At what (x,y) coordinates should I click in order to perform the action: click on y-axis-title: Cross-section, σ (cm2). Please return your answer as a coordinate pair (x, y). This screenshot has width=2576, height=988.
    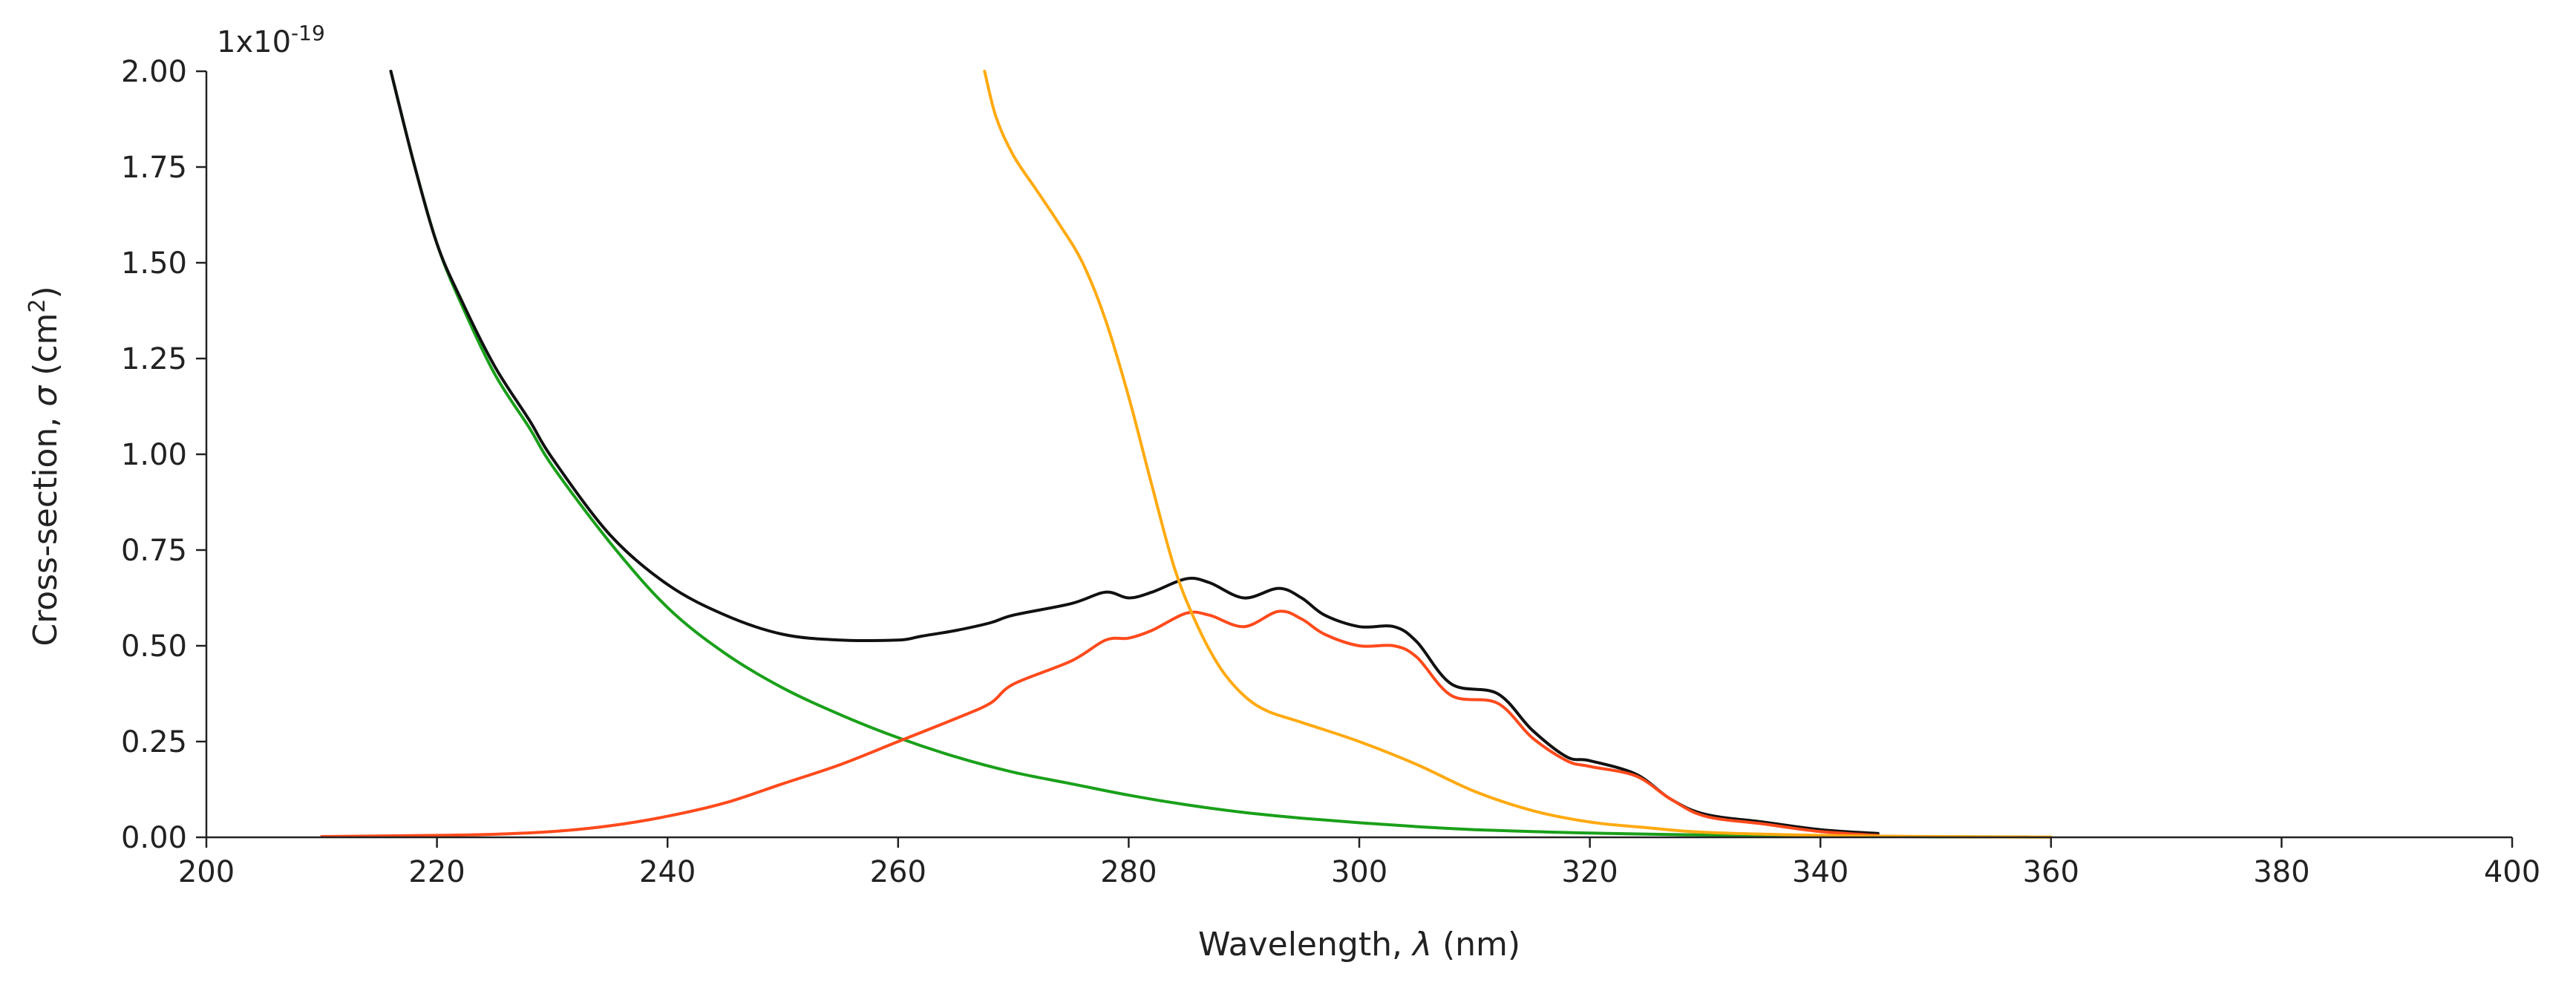
    Looking at the image, I should click on (44, 466).